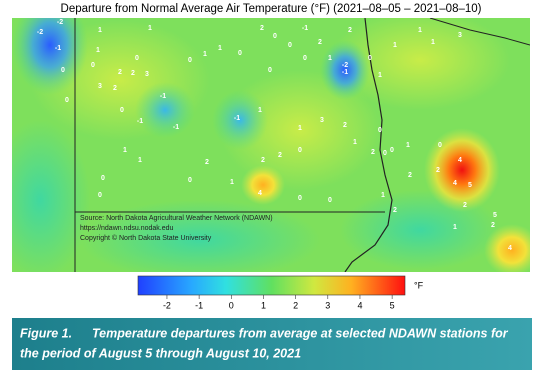  I want to click on colorbar, so click(271, 285).